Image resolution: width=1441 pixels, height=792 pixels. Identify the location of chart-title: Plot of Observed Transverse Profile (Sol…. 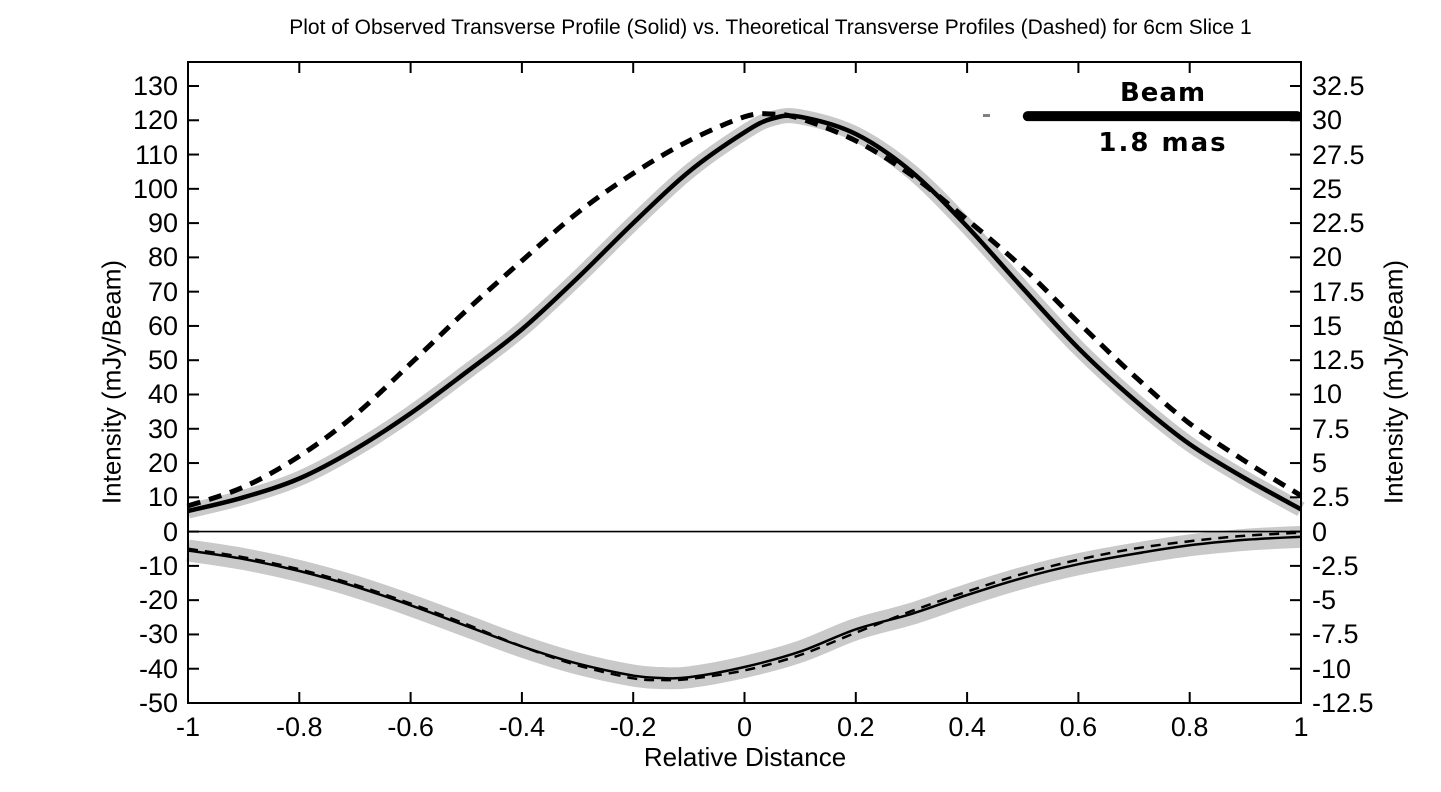
(770, 27).